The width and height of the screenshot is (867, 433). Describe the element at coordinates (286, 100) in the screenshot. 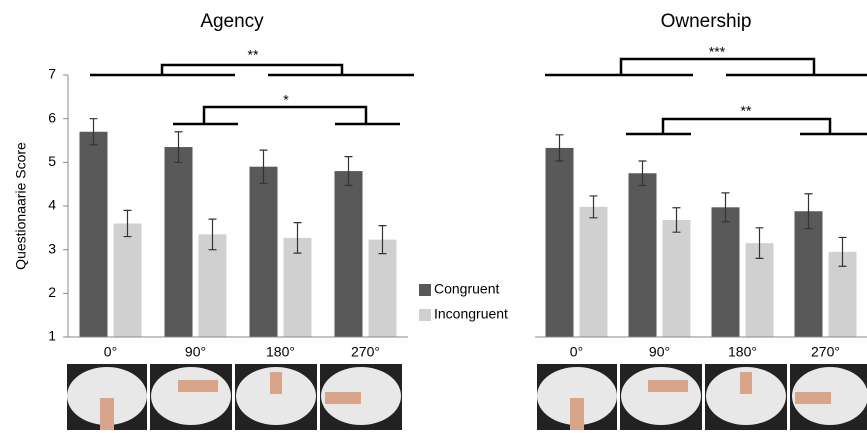

I see `significance-label: *` at that location.